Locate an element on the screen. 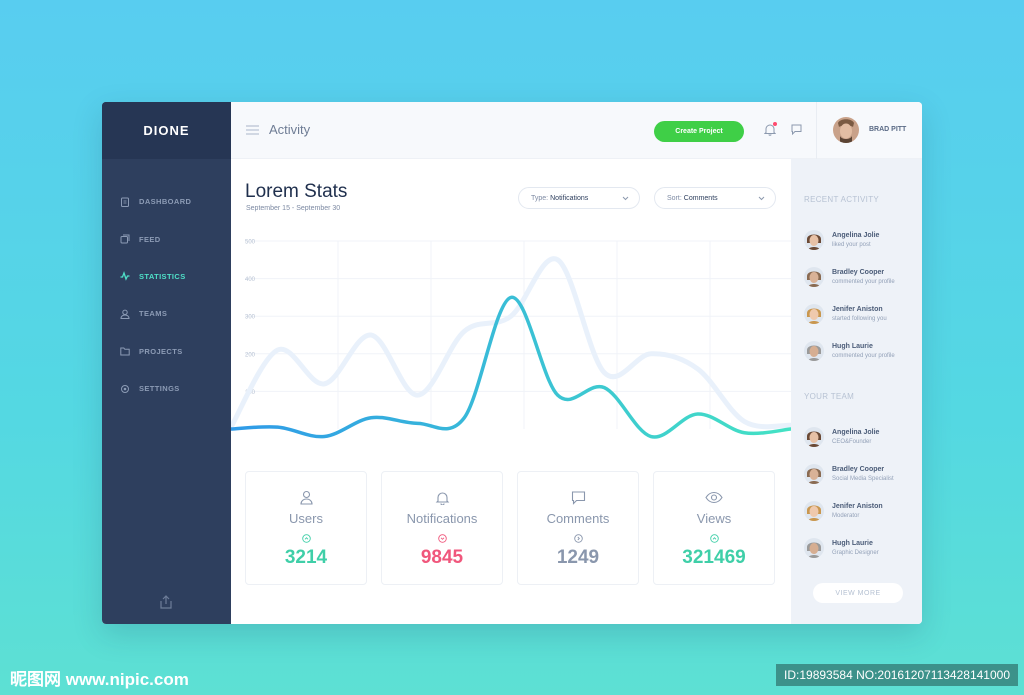 The width and height of the screenshot is (1024, 695). stat-card-users: Users 3214 is located at coordinates (306, 528).